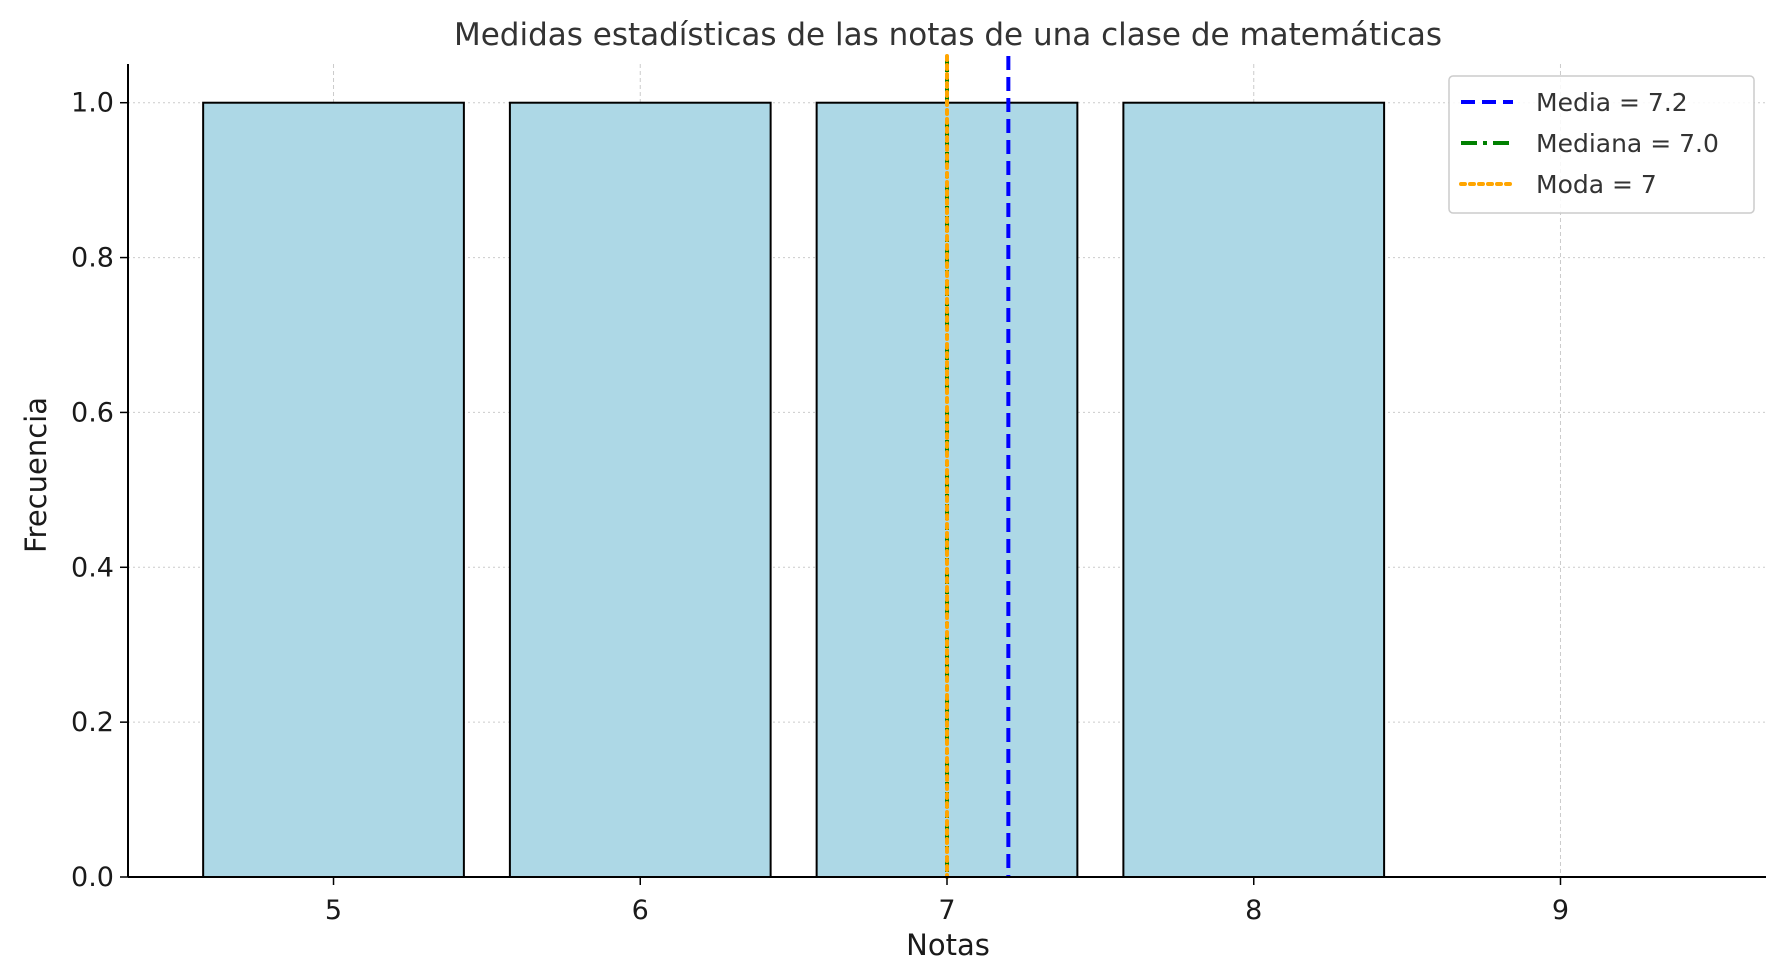 The height and width of the screenshot is (980, 1779). I want to click on legend: Media = 7.2 Mediana = 7.0 Moda = 7, so click(1601, 144).